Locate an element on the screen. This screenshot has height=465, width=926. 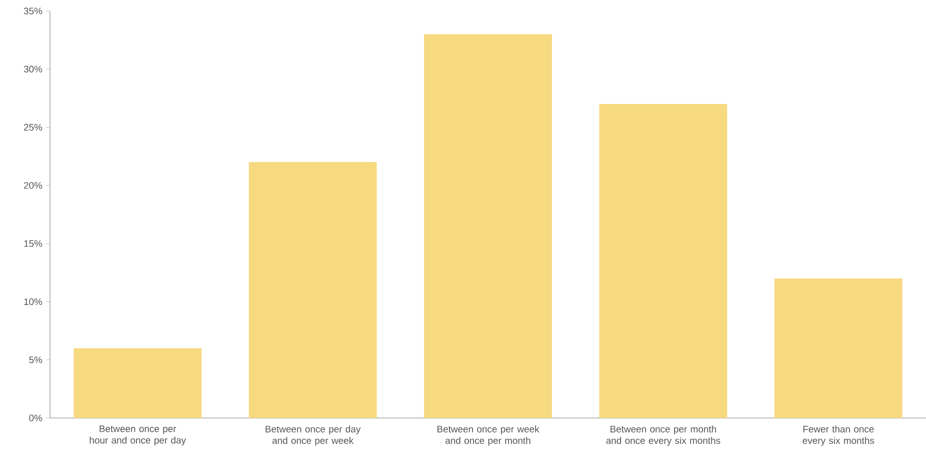
y-tick-label: 30% is located at coordinates (33, 69).